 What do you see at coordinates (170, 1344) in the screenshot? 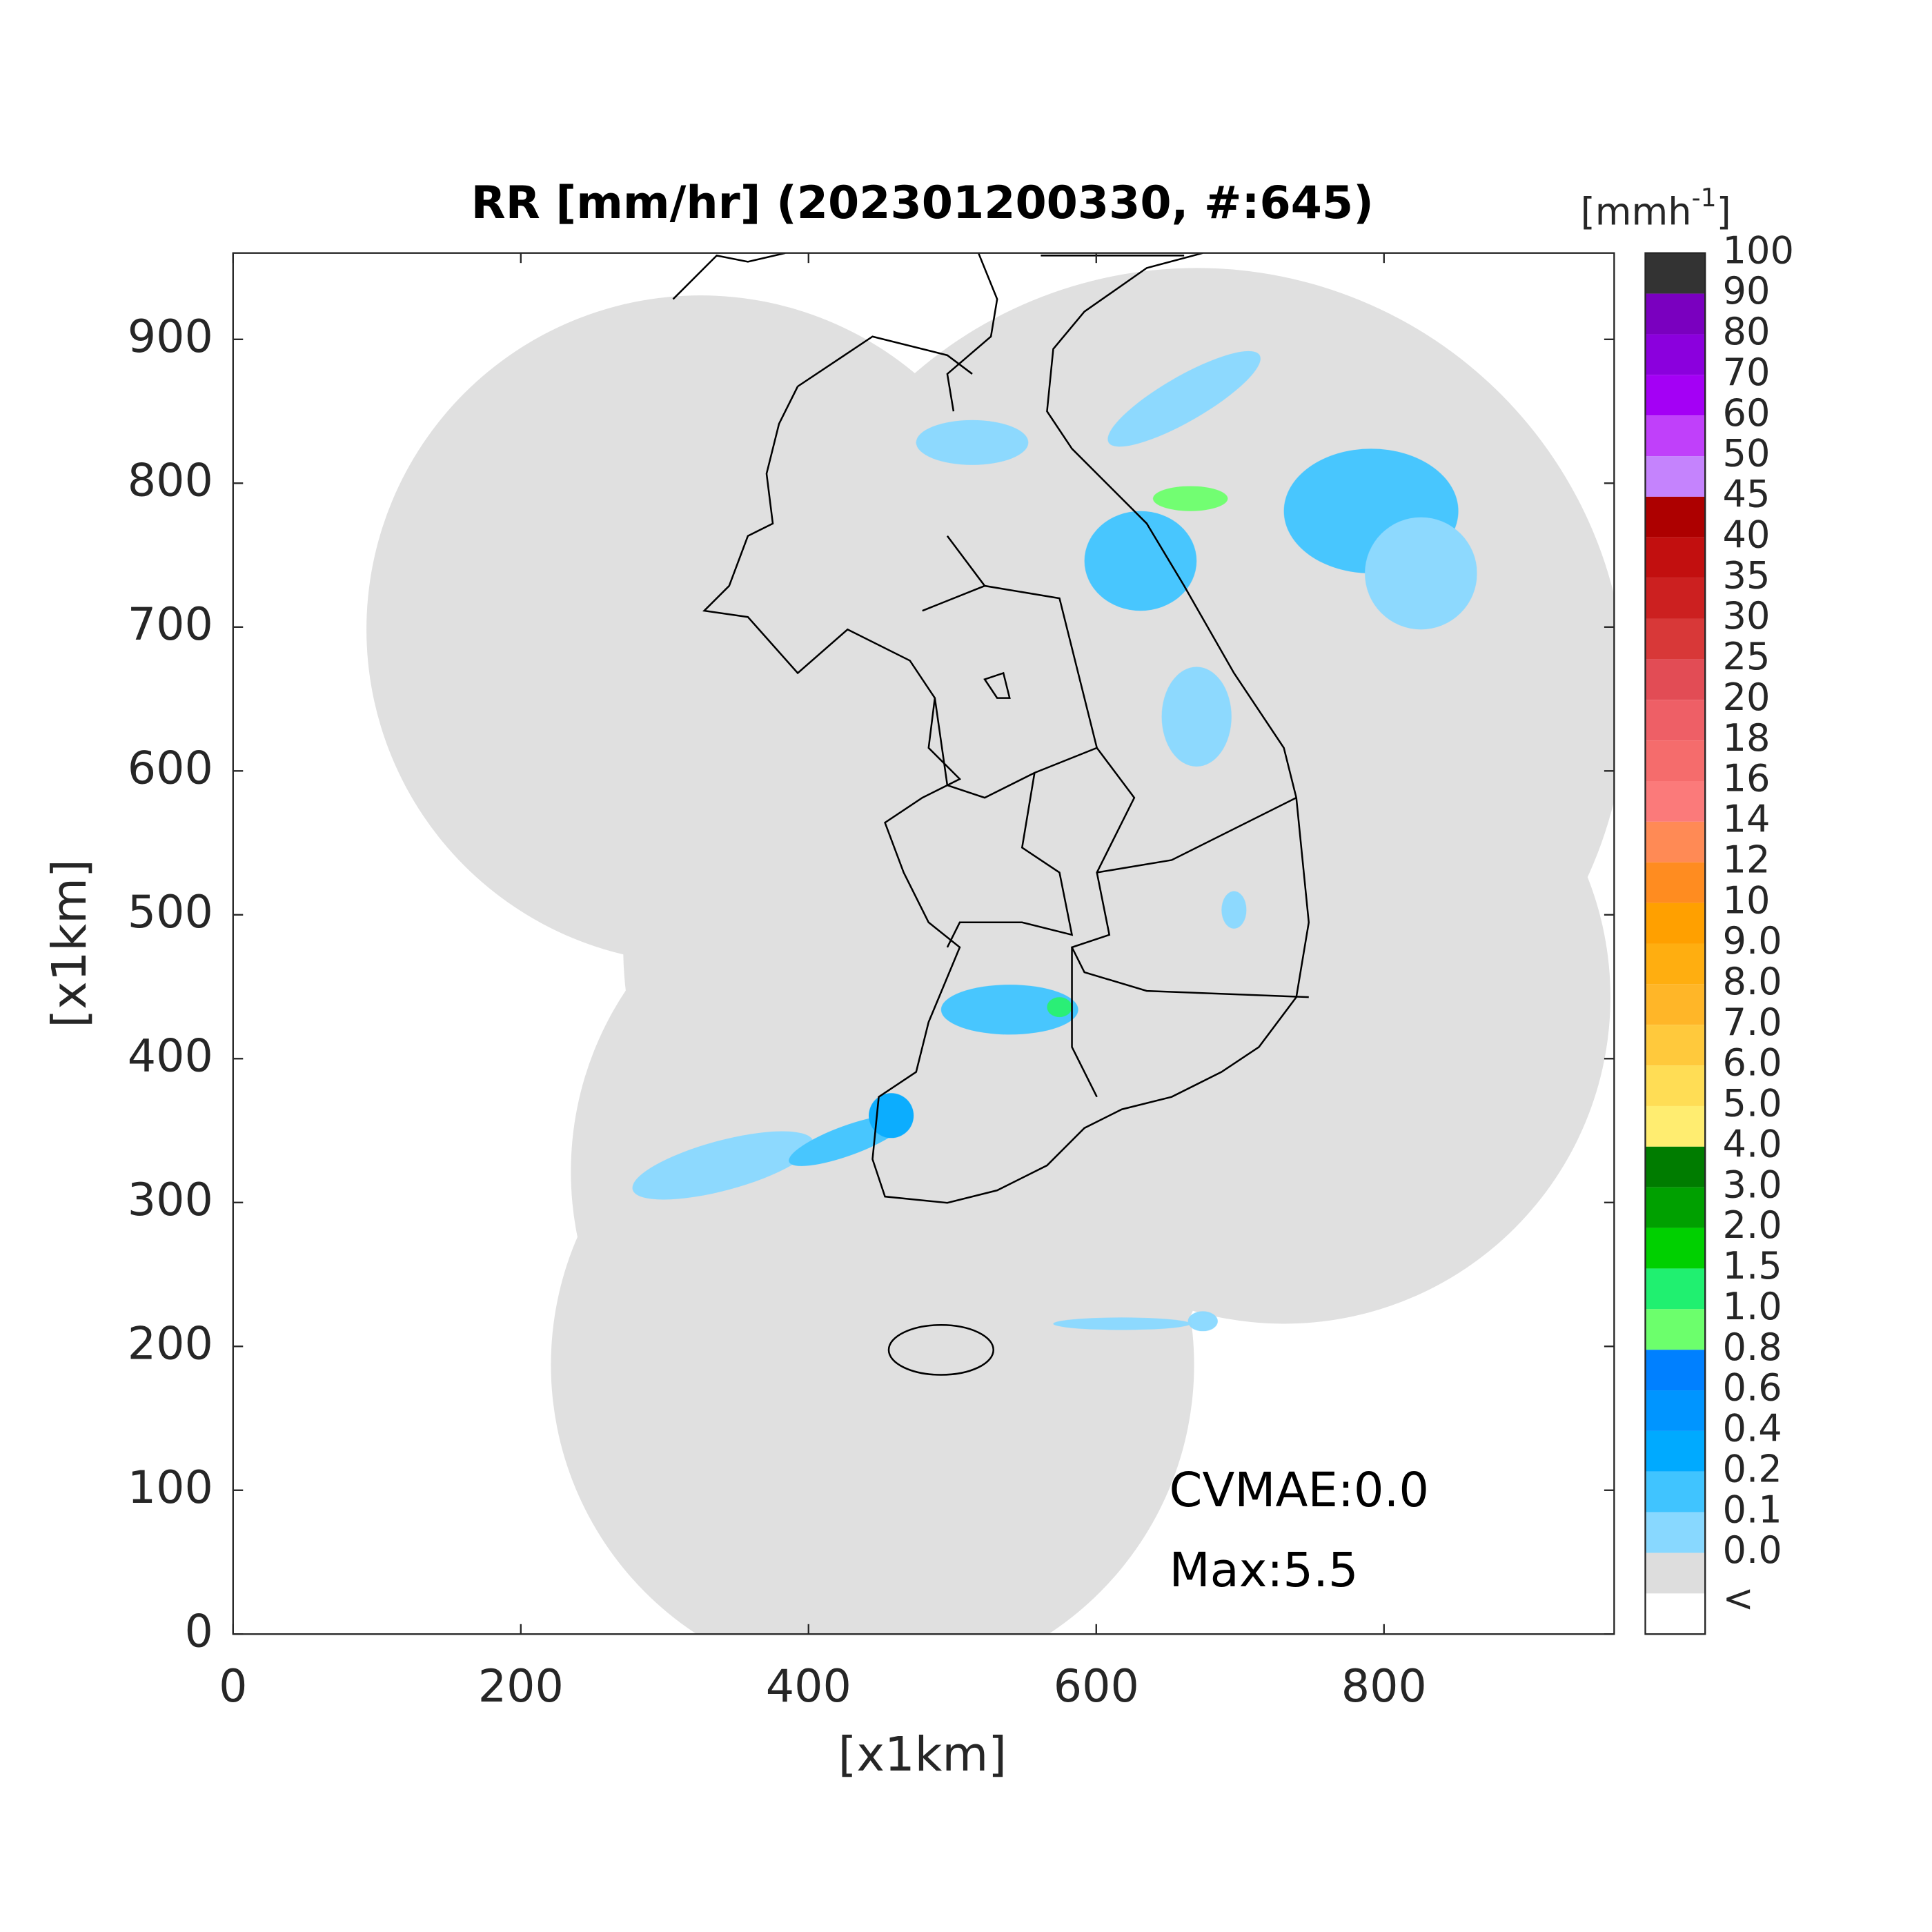
I see `y-tick-label: 200` at bounding box center [170, 1344].